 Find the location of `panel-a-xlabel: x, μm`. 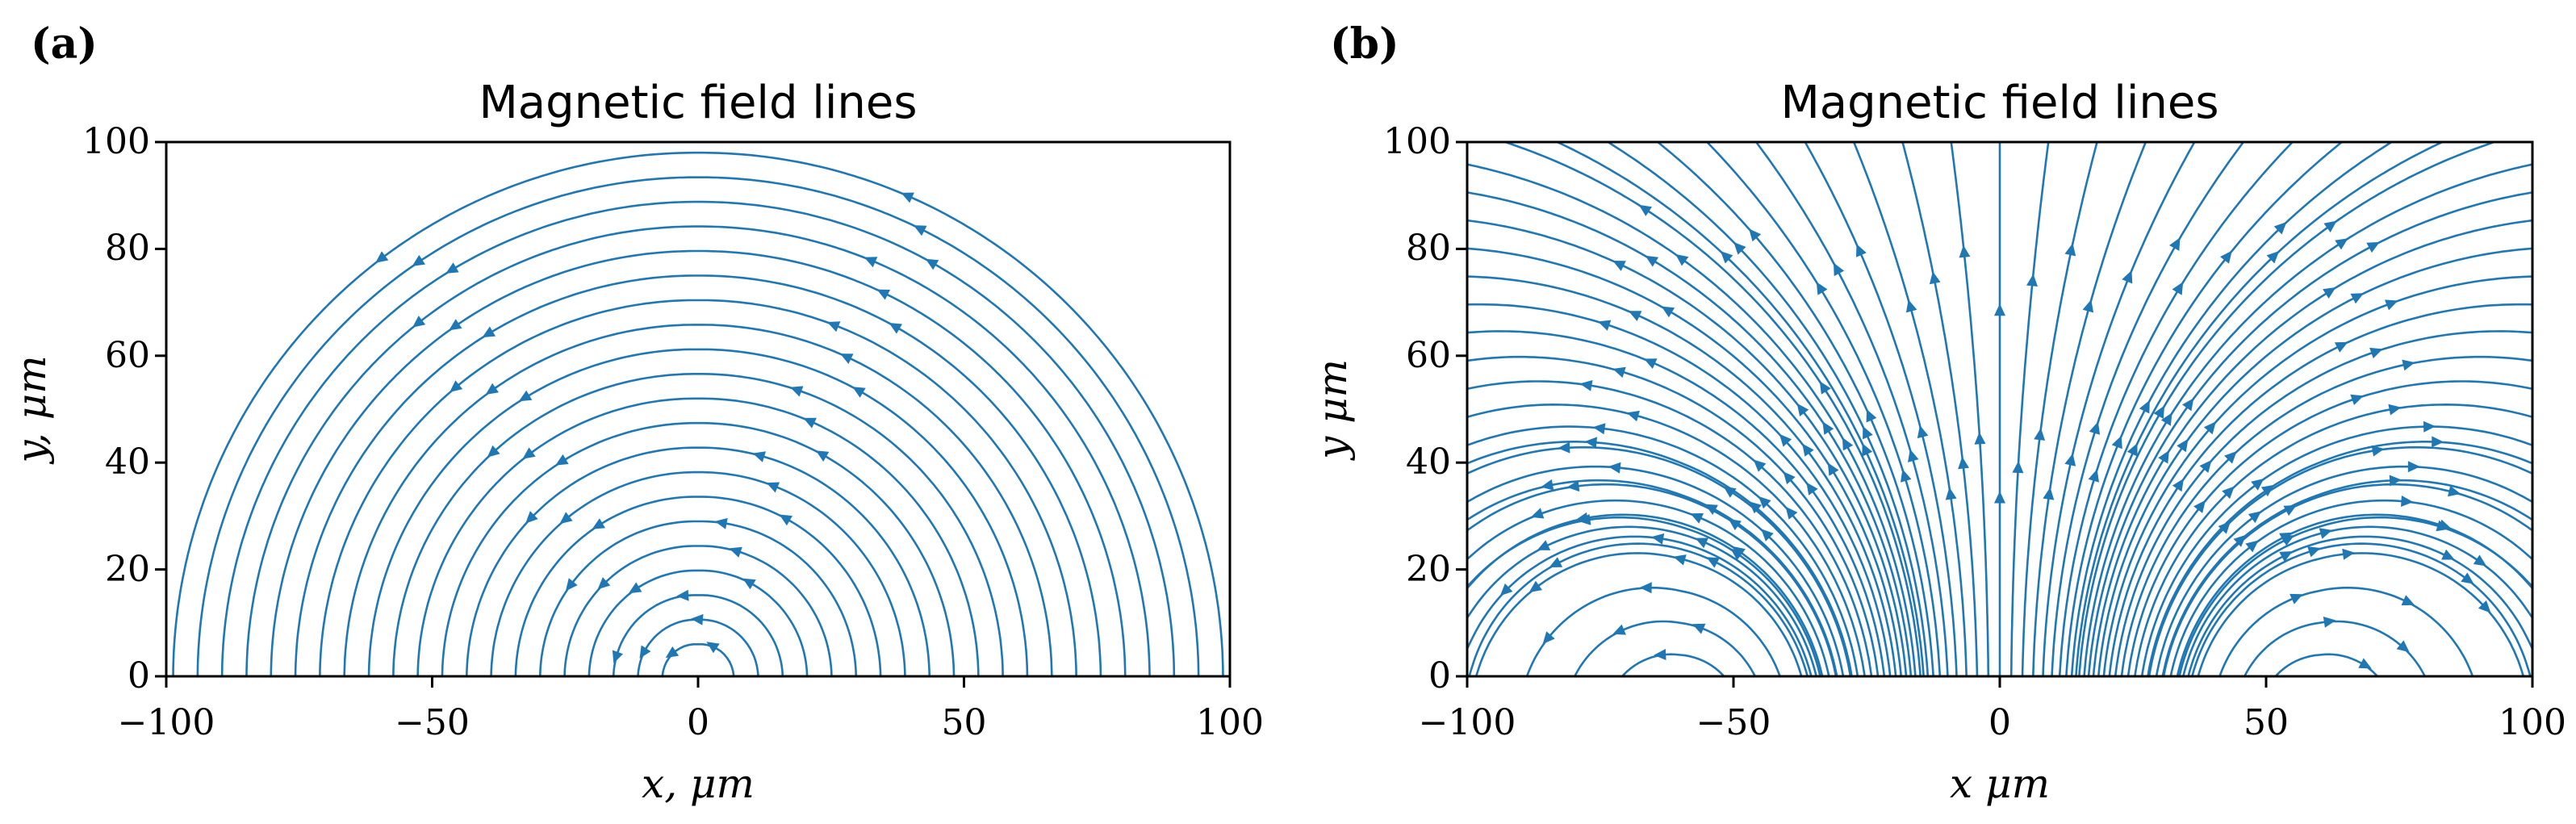

panel-a-xlabel: x, μm is located at coordinates (698, 784).